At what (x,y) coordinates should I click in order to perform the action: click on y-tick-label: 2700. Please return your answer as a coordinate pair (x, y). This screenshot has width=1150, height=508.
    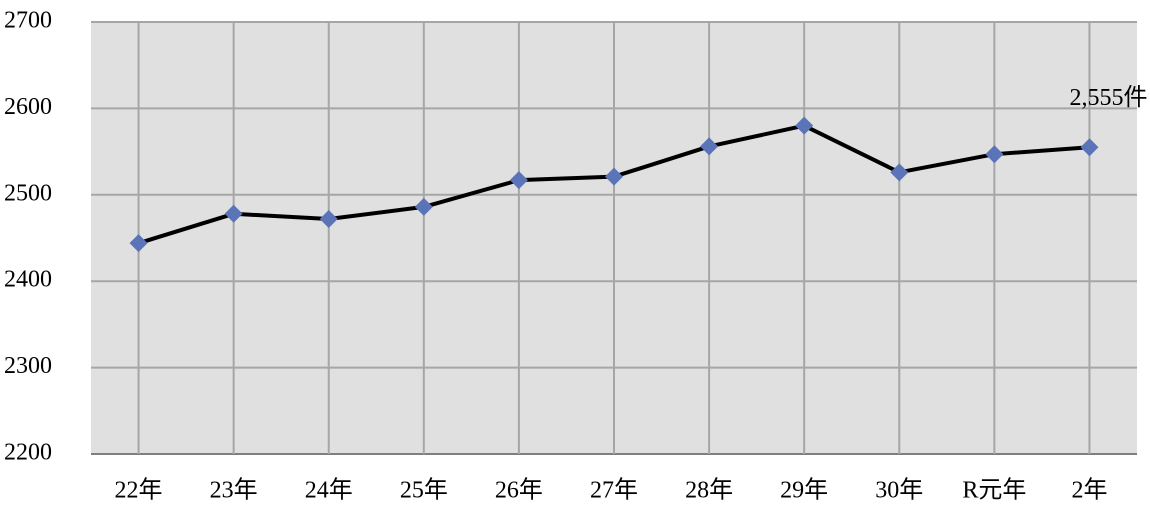
    Looking at the image, I should click on (28, 21).